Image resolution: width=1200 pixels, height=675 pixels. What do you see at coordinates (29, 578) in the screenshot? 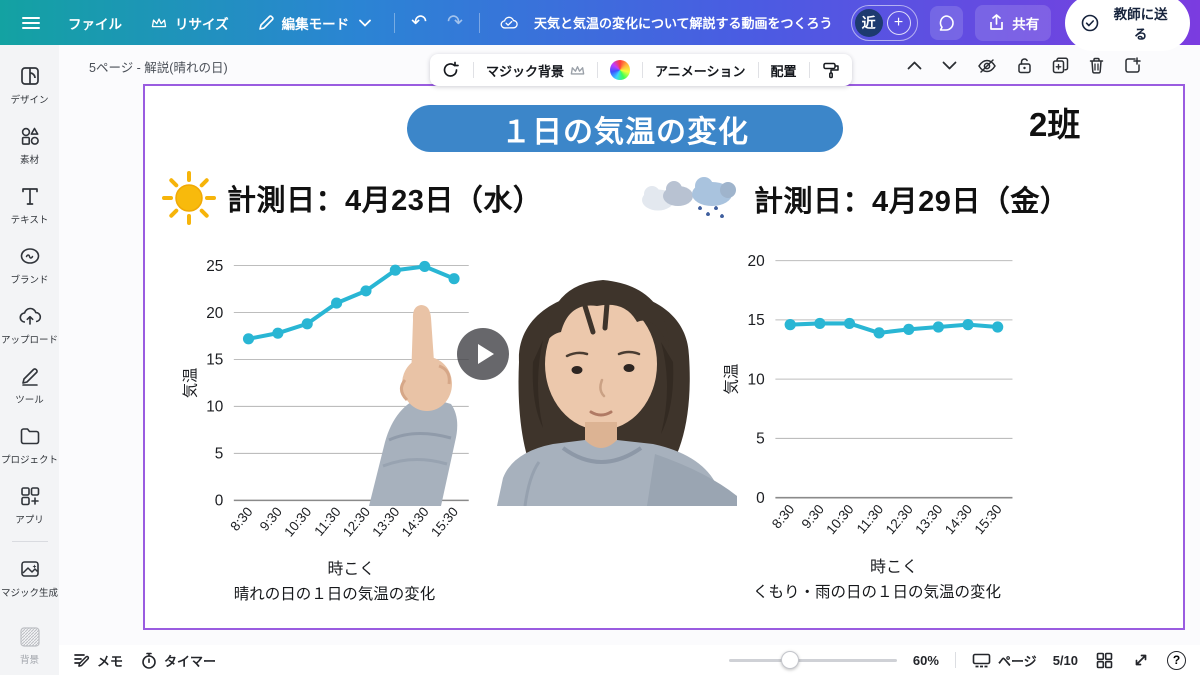
I see `sidebar-item-magic-generate: マジック生成` at bounding box center [29, 578].